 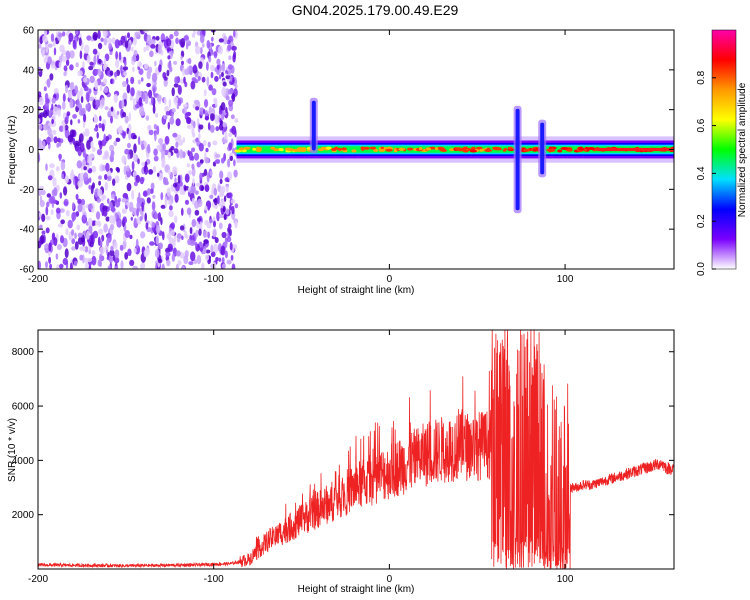 What do you see at coordinates (701, 221) in the screenshot?
I see `colorbar-tick-label: 0.2` at bounding box center [701, 221].